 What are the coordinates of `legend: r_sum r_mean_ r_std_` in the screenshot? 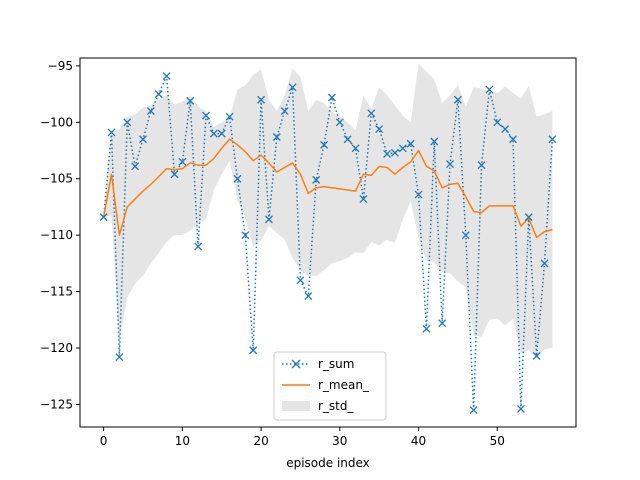 It's located at (330, 386).